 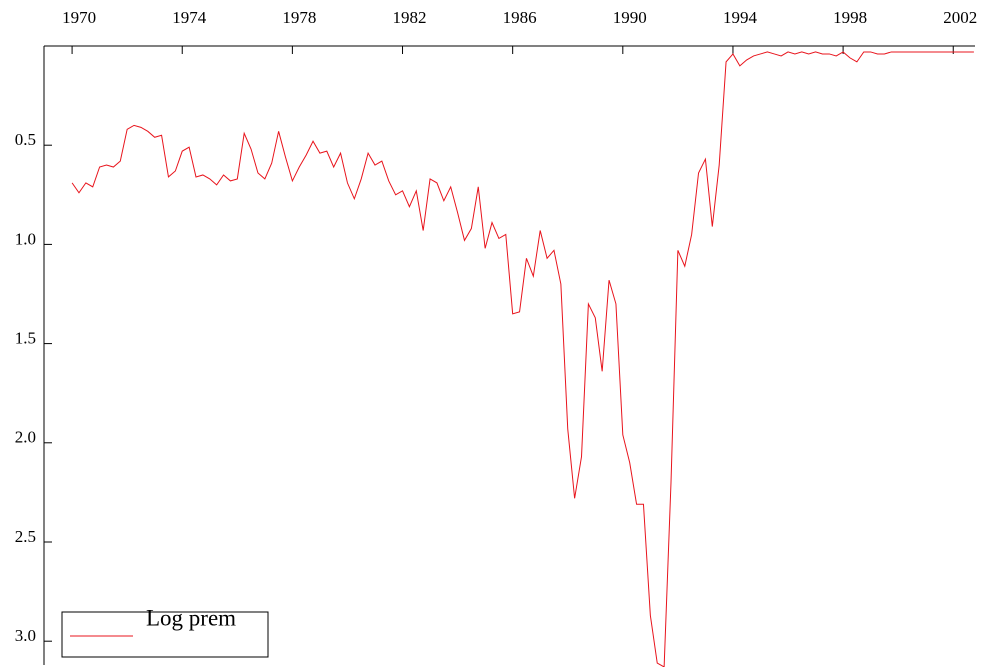 What do you see at coordinates (165, 634) in the screenshot?
I see `legend-box` at bounding box center [165, 634].